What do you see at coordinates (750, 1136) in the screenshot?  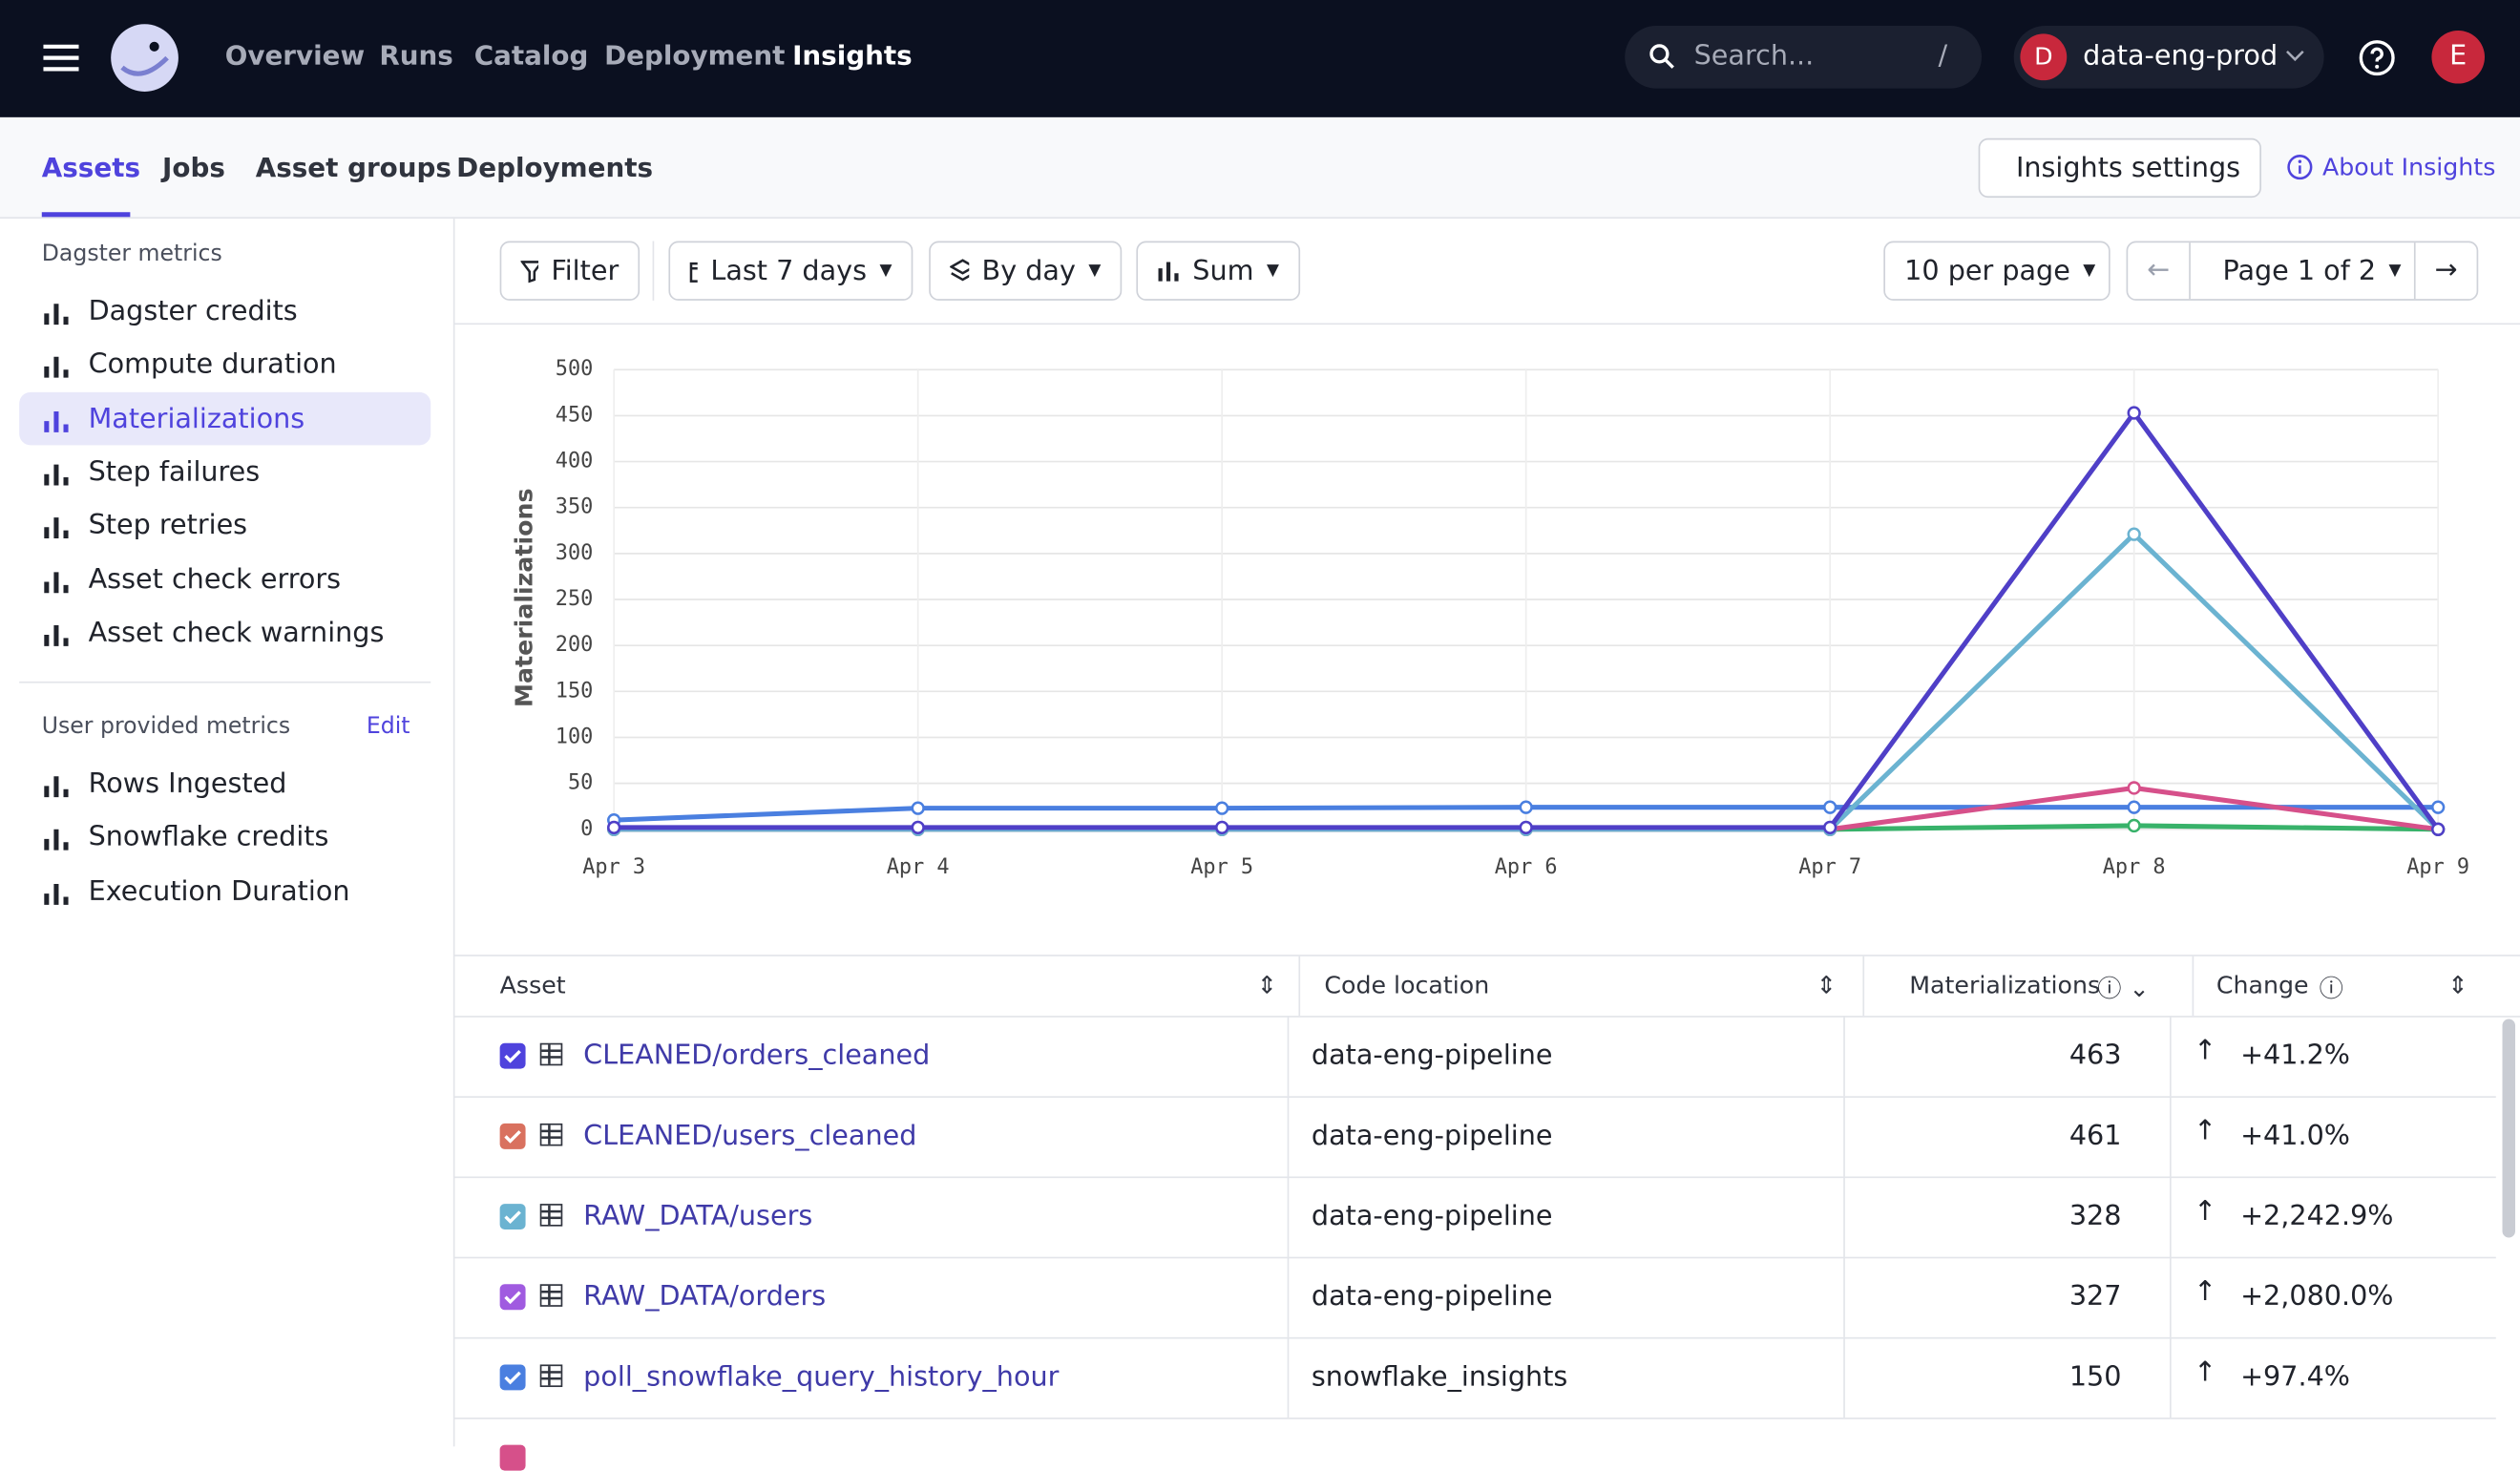 I see `asset-link: CLEANED/users_cleaned` at bounding box center [750, 1136].